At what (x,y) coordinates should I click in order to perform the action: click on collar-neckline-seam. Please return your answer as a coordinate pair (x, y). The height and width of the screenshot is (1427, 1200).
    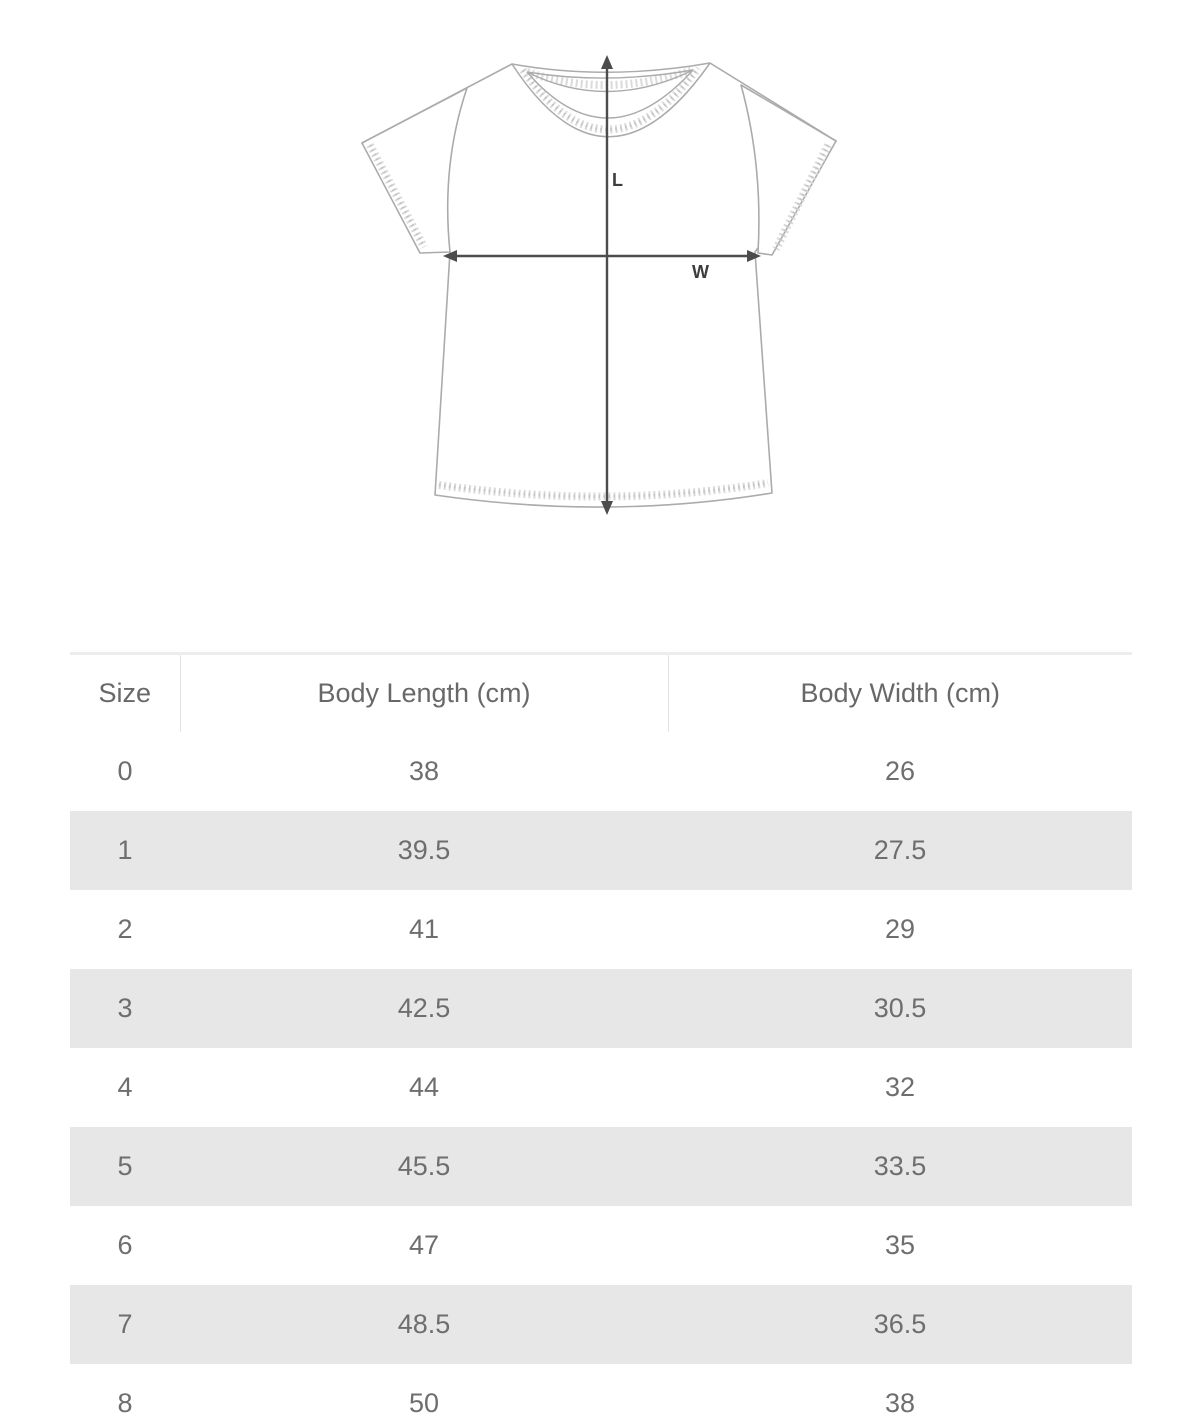
    Looking at the image, I should click on (610, 74).